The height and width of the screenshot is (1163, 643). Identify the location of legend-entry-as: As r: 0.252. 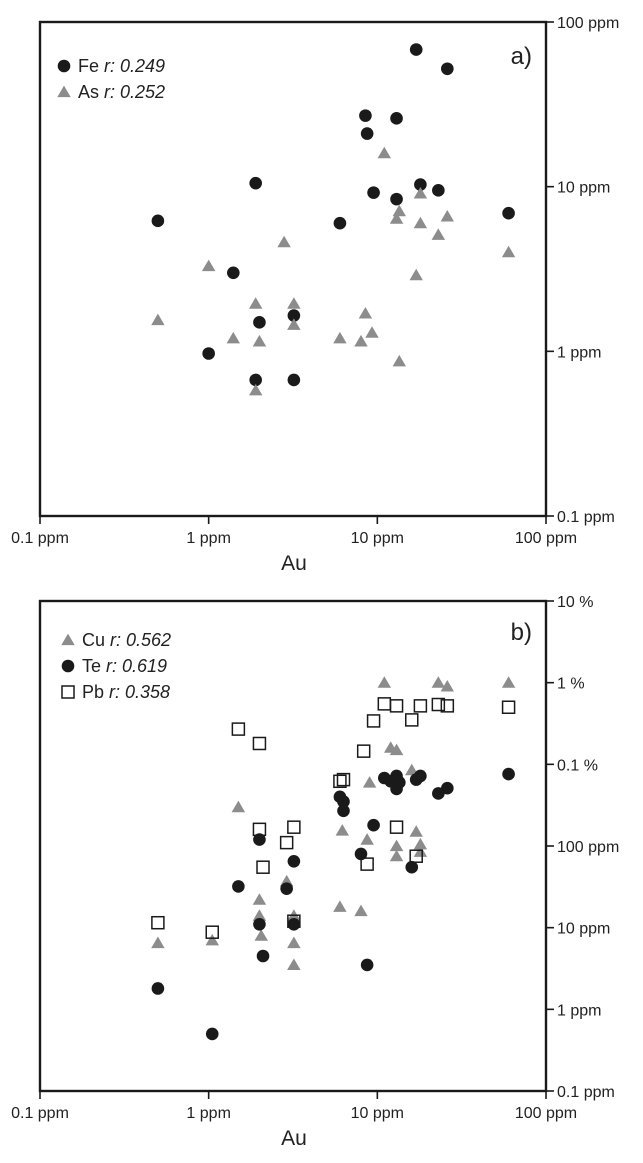
(121, 92).